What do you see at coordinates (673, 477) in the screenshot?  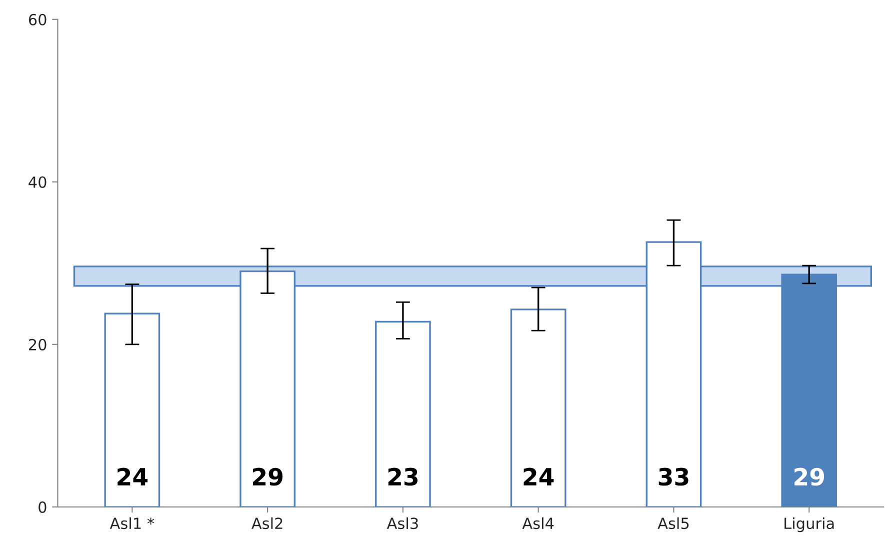 I see `data-label: 33` at bounding box center [673, 477].